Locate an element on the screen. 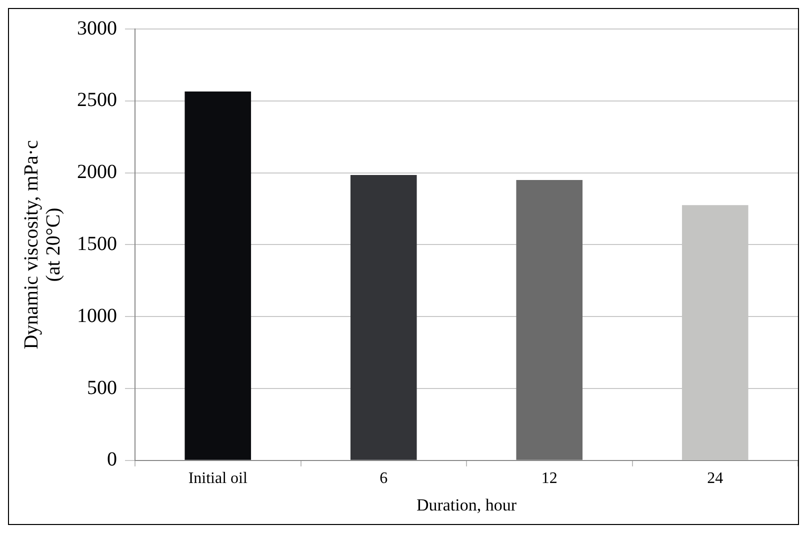 The height and width of the screenshot is (535, 809). y-tick-label: 2000 is located at coordinates (97, 172).